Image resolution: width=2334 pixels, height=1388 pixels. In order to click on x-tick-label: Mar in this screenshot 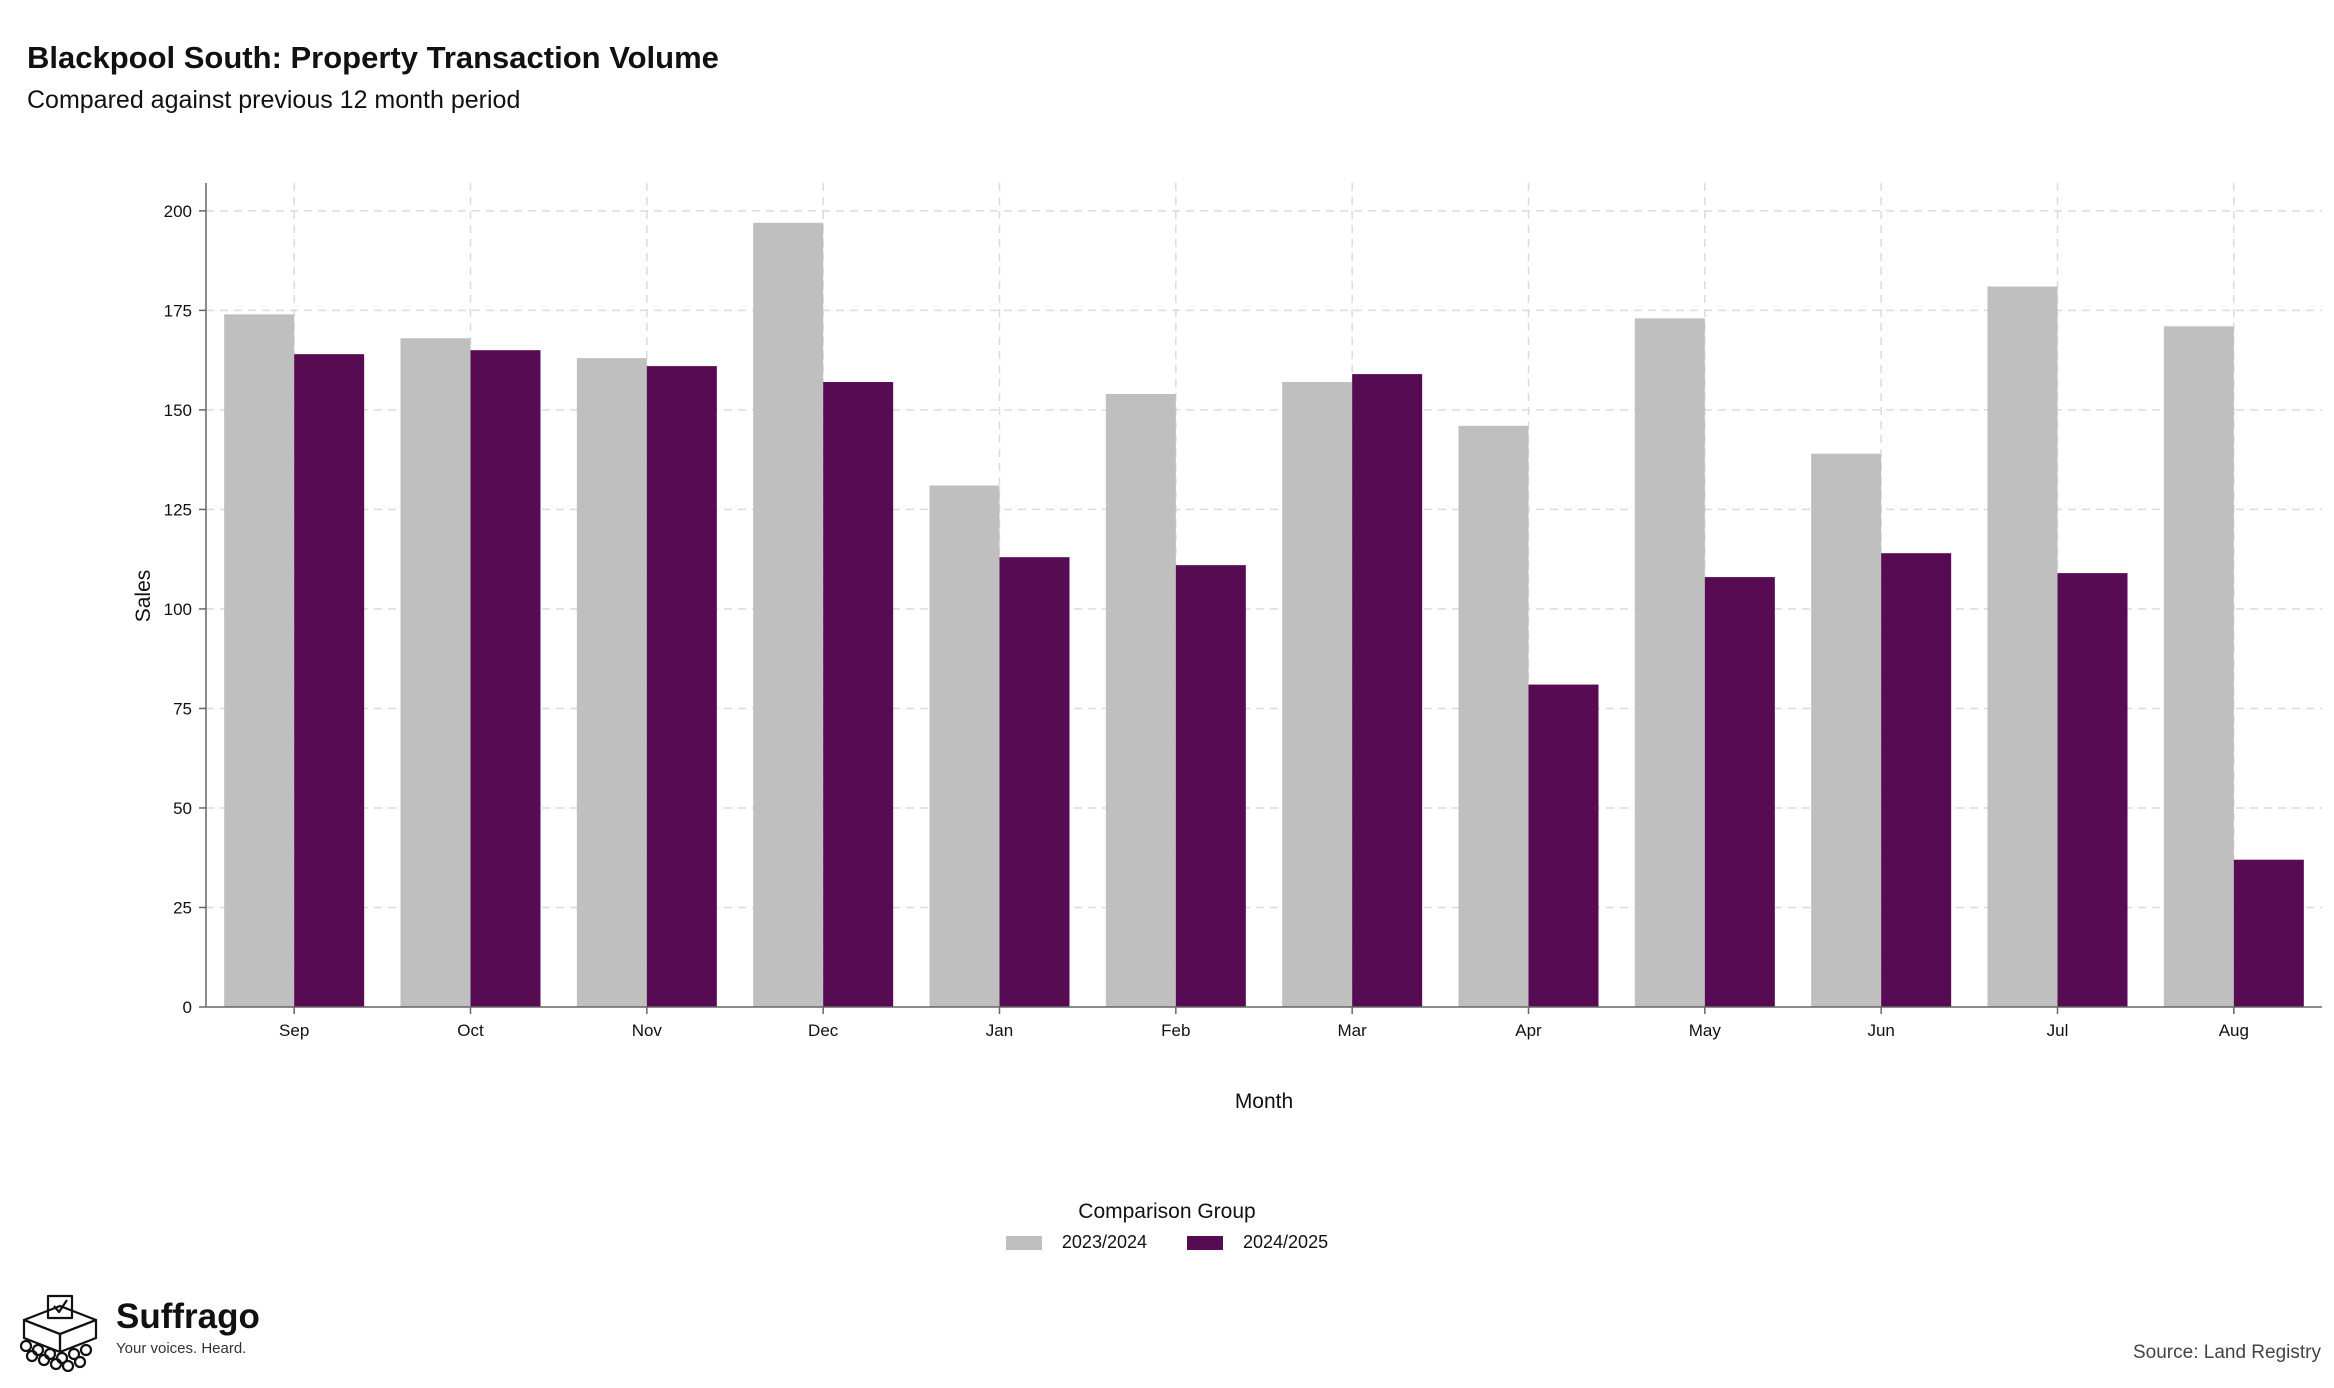, I will do `click(1353, 1030)`.